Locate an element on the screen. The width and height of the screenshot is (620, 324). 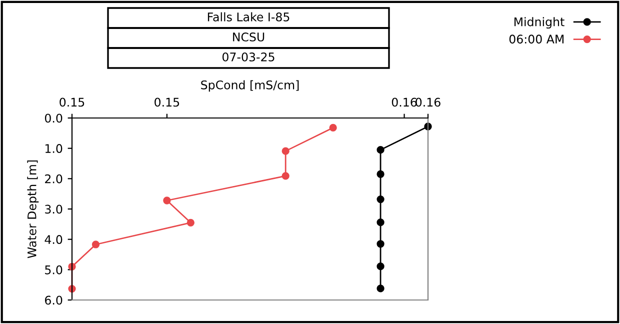
chart-title: Falls Lake I-85 is located at coordinates (249, 17).